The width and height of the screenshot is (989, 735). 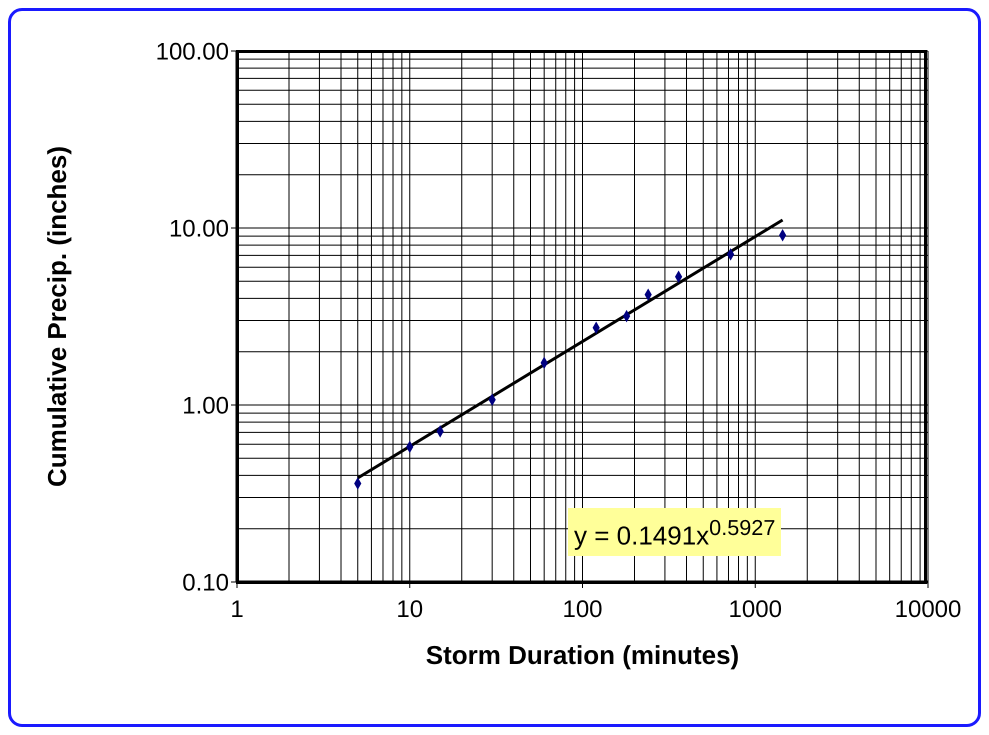 What do you see at coordinates (410, 610) in the screenshot?
I see `x-tick-label: 10` at bounding box center [410, 610].